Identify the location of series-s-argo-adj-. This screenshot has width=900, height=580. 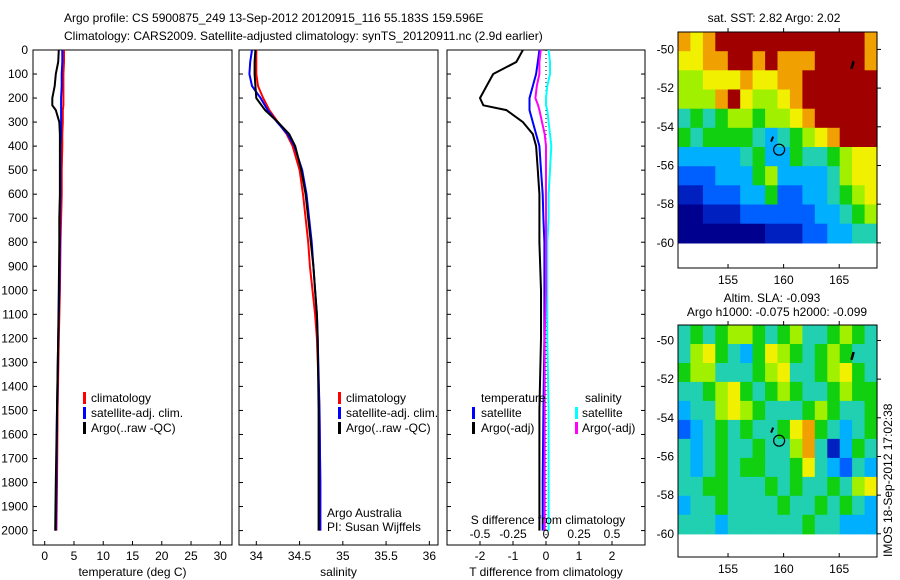
(540, 290).